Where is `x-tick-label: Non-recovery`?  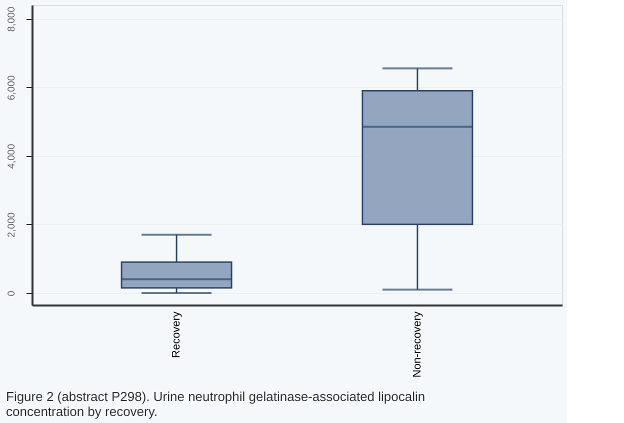 x-tick-label: Non-recovery is located at coordinates (417, 344).